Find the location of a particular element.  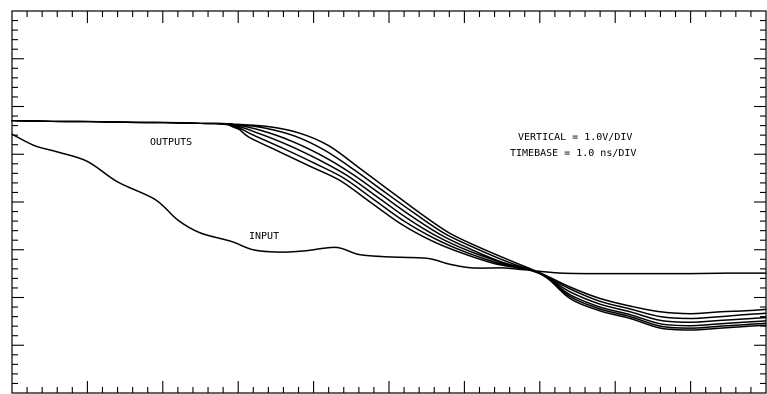

input-label: INPUT is located at coordinates (264, 236).